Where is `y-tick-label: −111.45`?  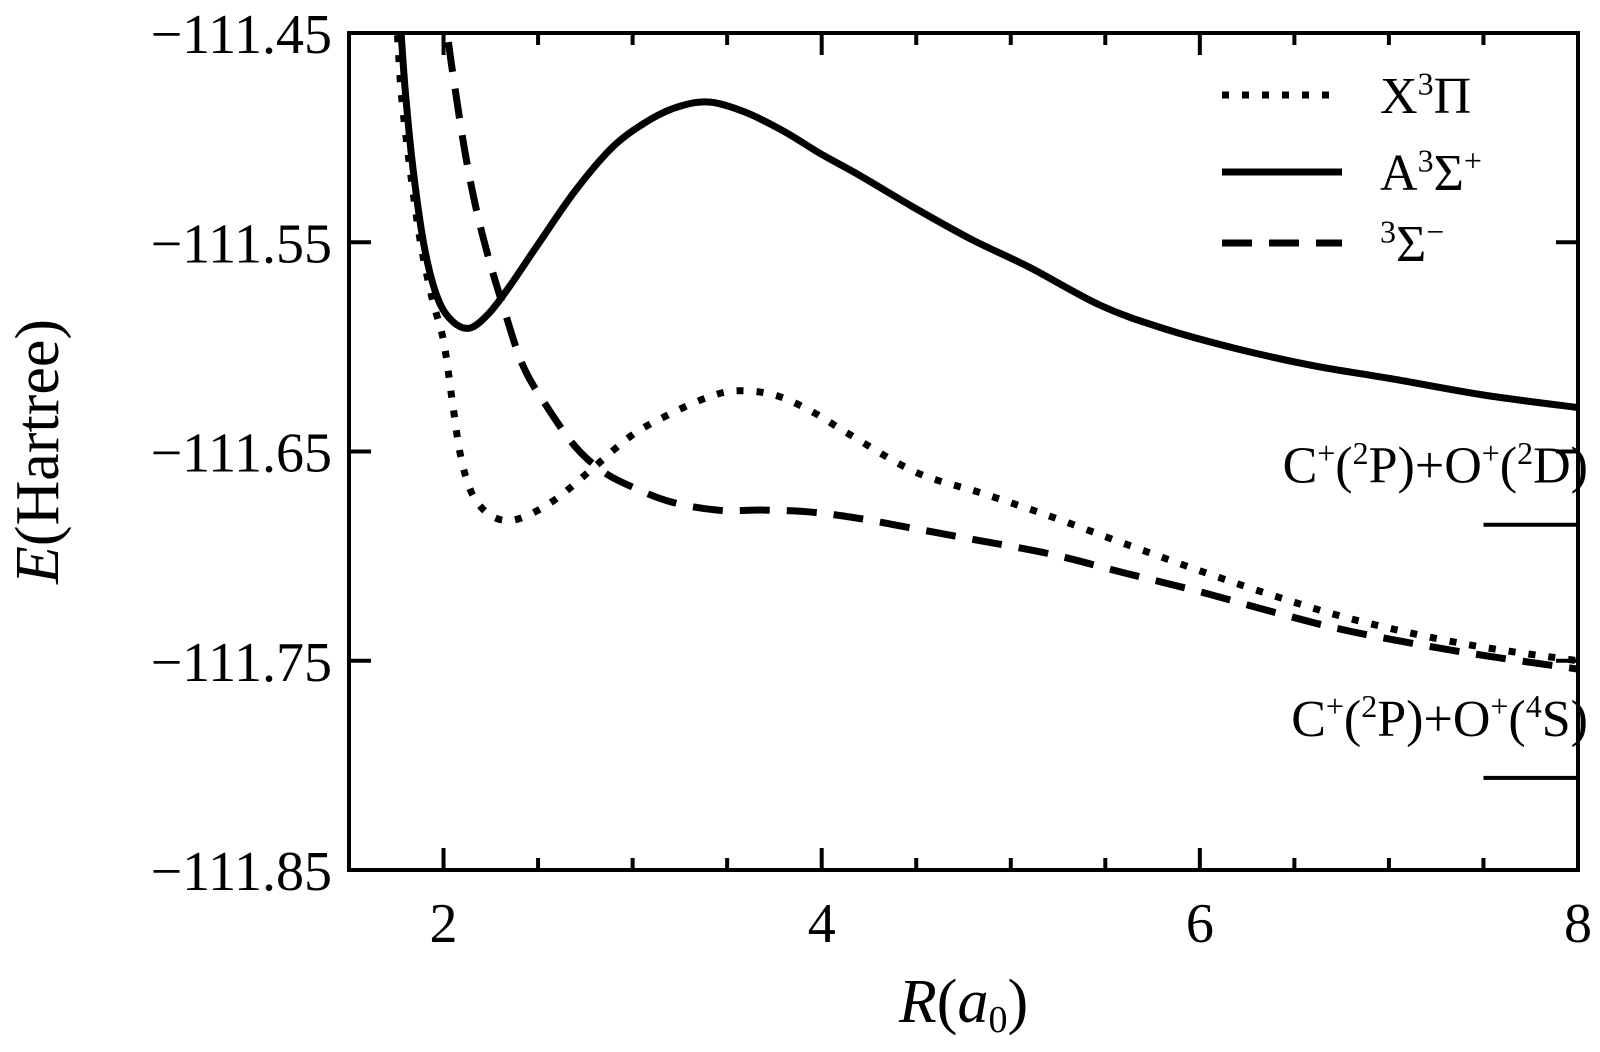 y-tick-label: −111.45 is located at coordinates (241, 35).